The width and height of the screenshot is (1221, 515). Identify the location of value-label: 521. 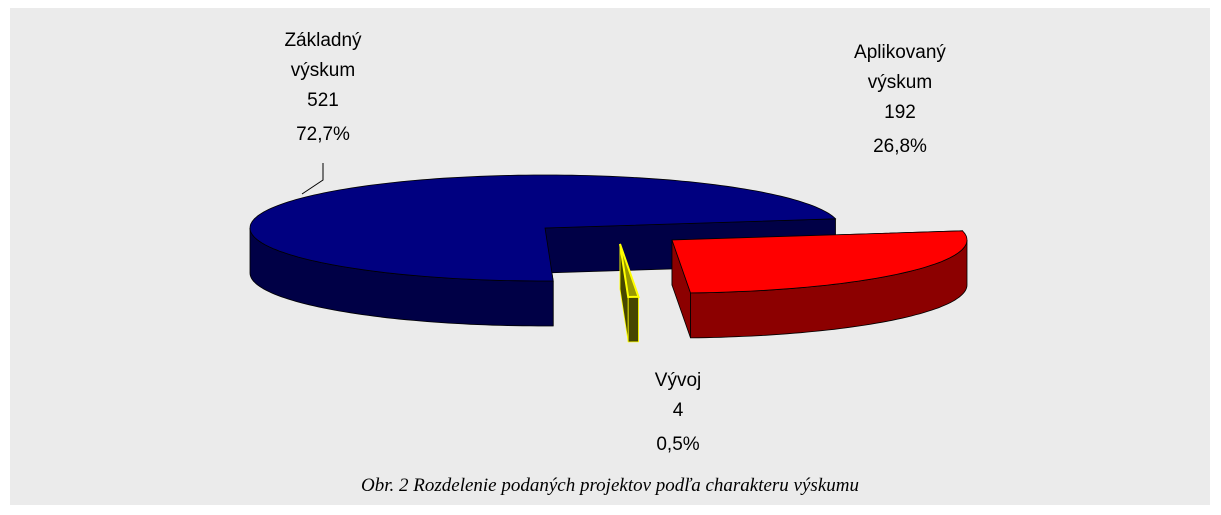
(323, 100).